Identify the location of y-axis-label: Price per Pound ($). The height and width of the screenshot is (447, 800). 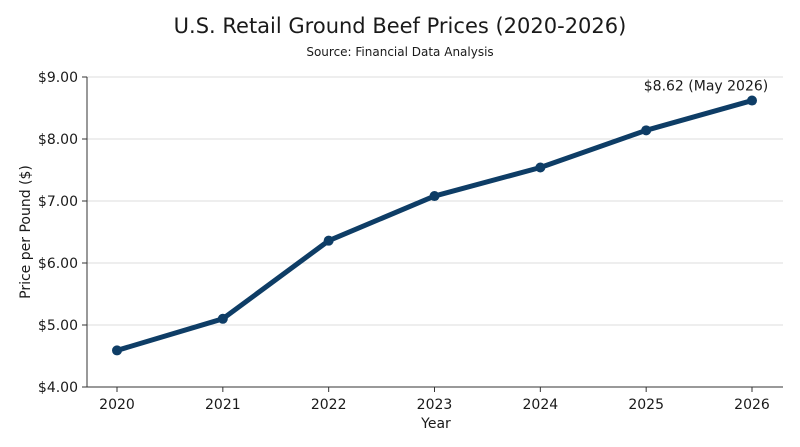
(26, 232).